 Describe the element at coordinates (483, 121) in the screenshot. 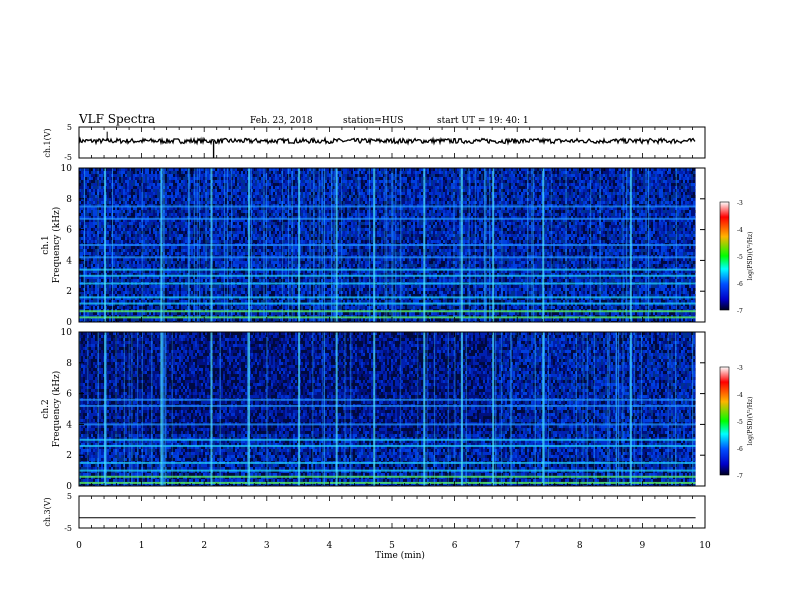

I see `start-time-label: start UT = 19: 40: 1` at that location.